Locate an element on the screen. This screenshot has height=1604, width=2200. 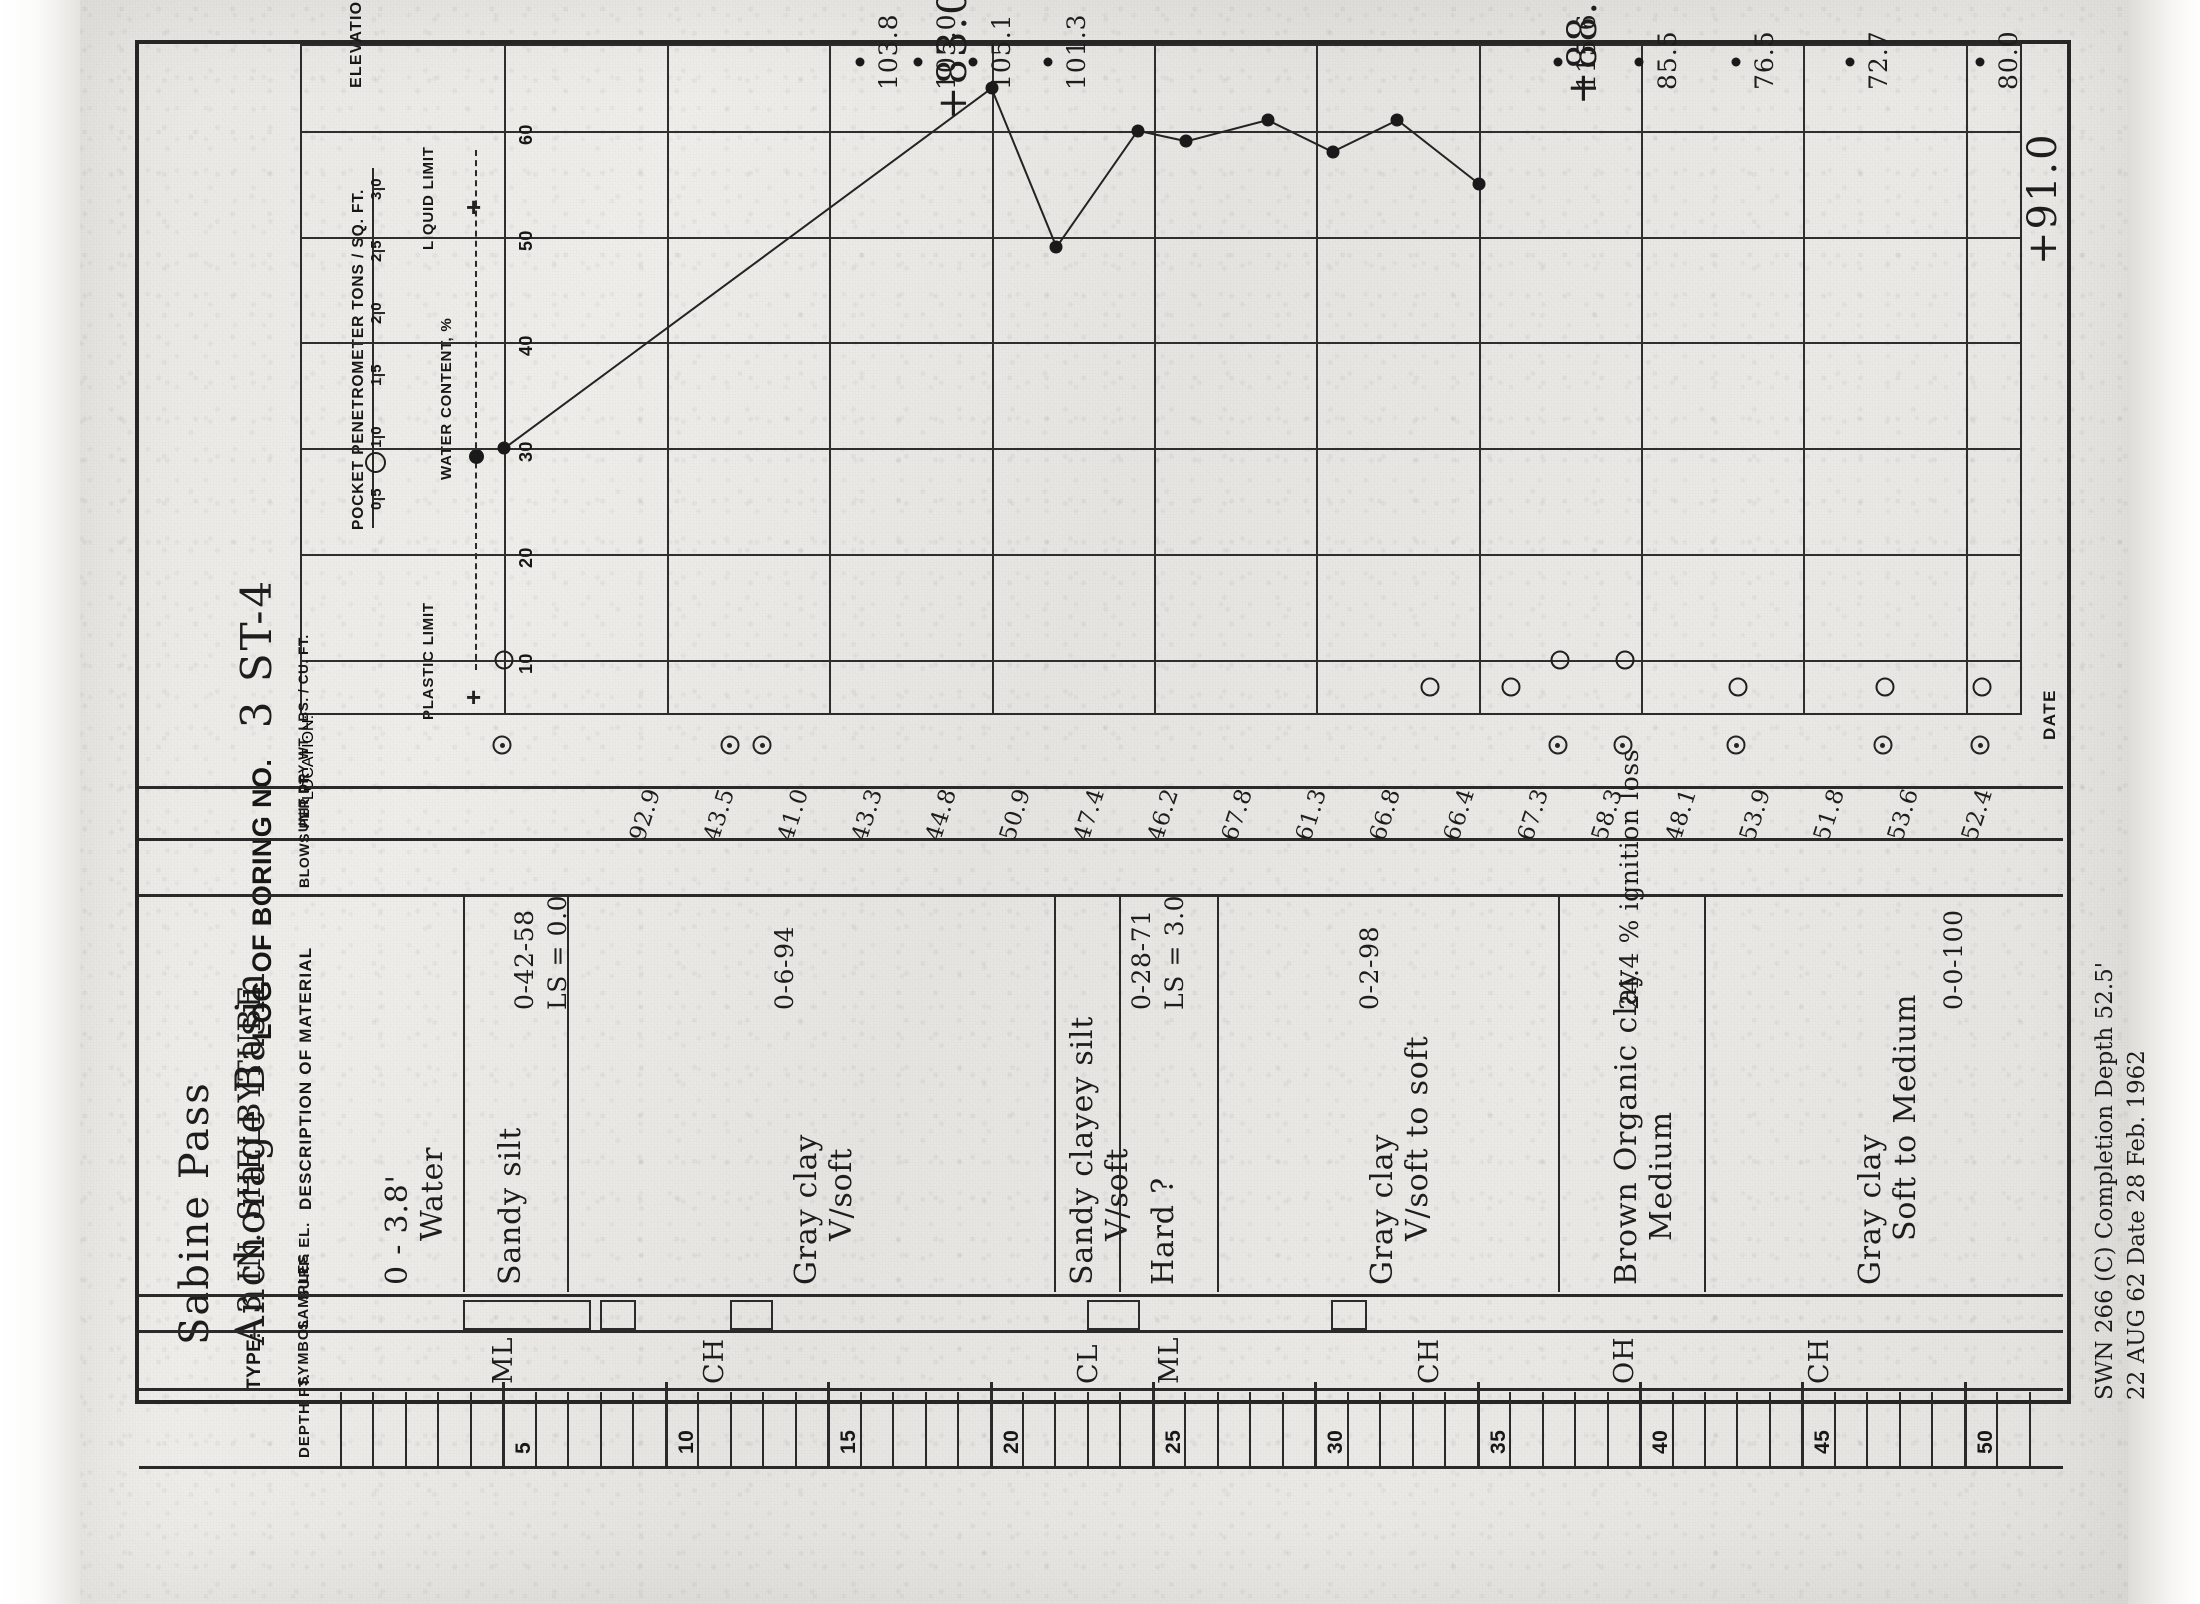
legend-plastic-limit-tick-icon: + is located at coordinates (474, 697).